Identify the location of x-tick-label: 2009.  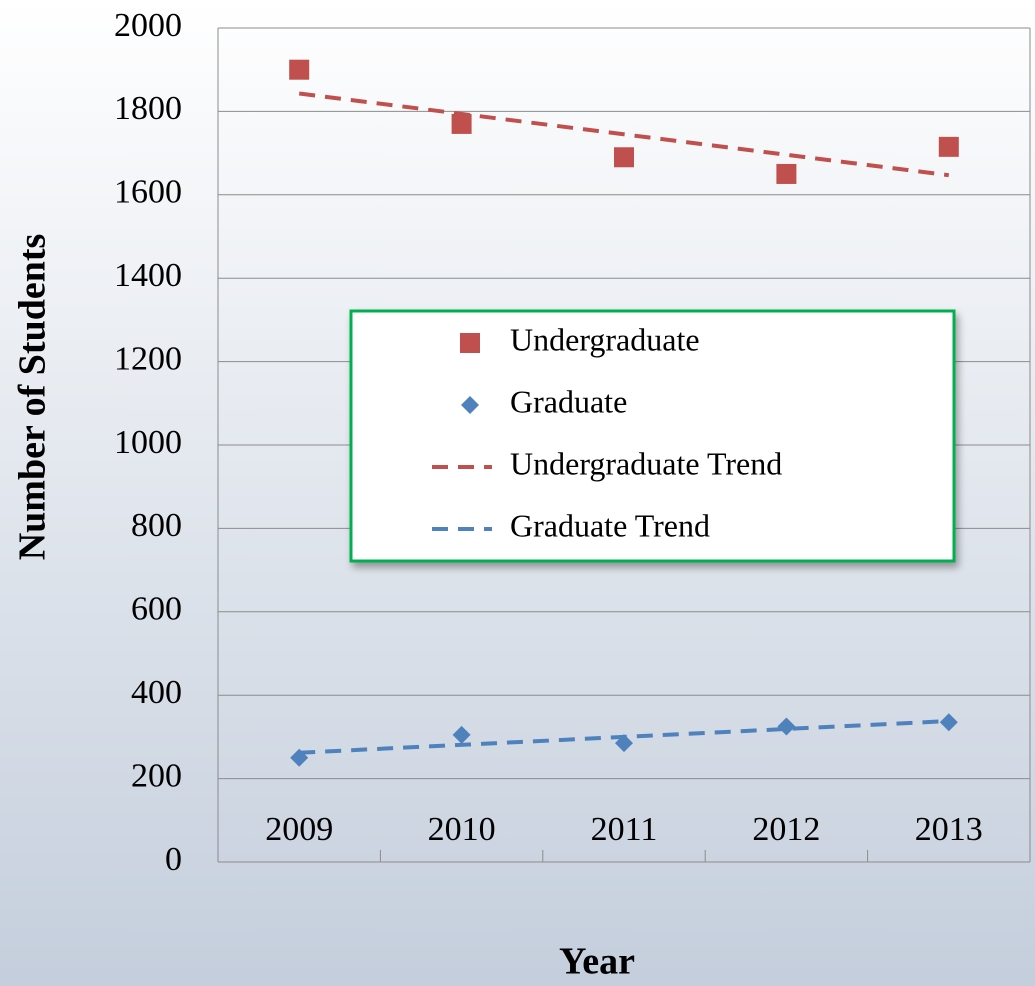
(299, 829).